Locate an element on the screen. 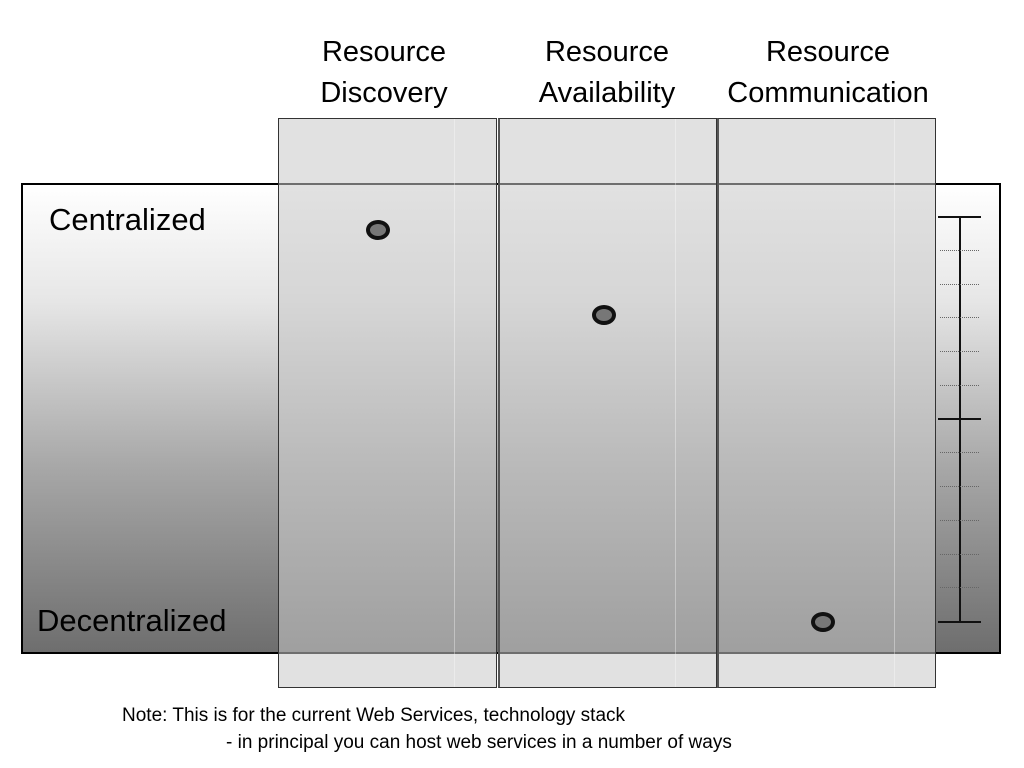  scale-tick-middle is located at coordinates (959, 419).